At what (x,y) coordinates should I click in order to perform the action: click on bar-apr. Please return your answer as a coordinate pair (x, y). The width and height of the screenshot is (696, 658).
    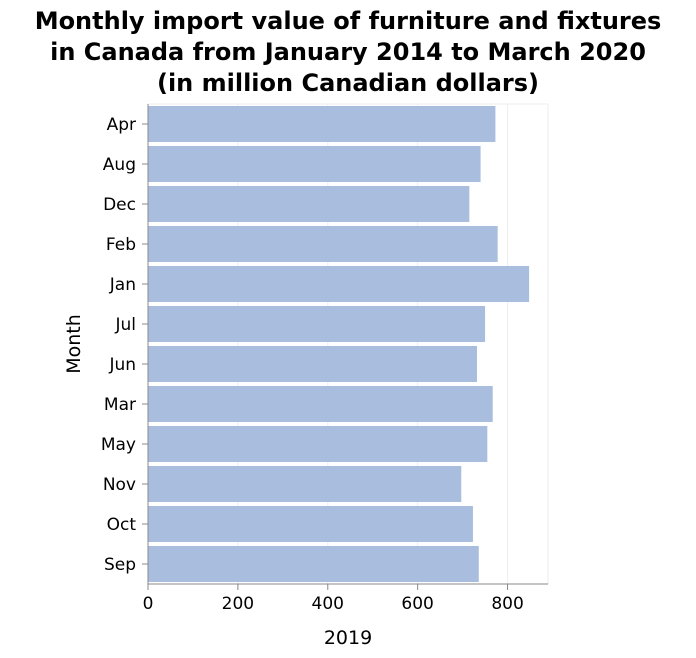
    Looking at the image, I should click on (322, 124).